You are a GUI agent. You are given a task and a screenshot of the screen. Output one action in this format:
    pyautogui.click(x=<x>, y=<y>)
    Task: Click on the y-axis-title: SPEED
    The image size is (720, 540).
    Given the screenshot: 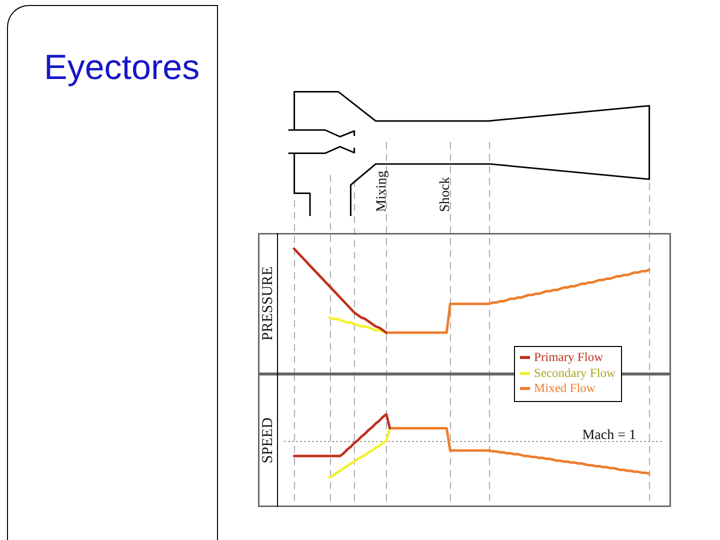 What is the action you would take?
    pyautogui.click(x=268, y=440)
    